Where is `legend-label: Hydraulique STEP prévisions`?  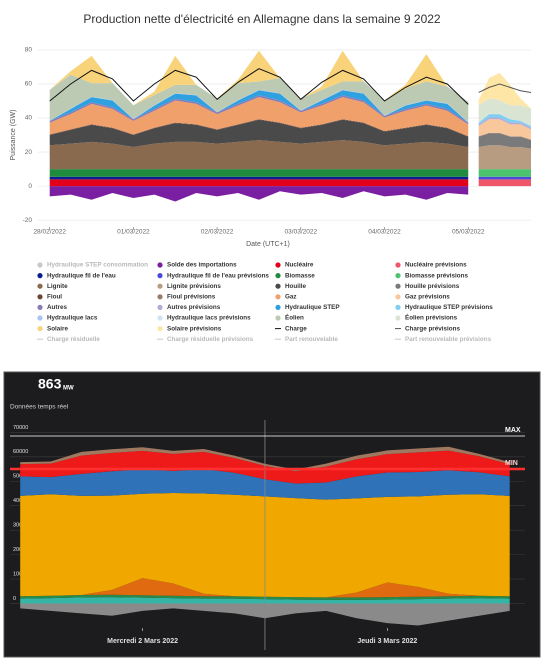
legend-label: Hydraulique STEP prévisions is located at coordinates (449, 307).